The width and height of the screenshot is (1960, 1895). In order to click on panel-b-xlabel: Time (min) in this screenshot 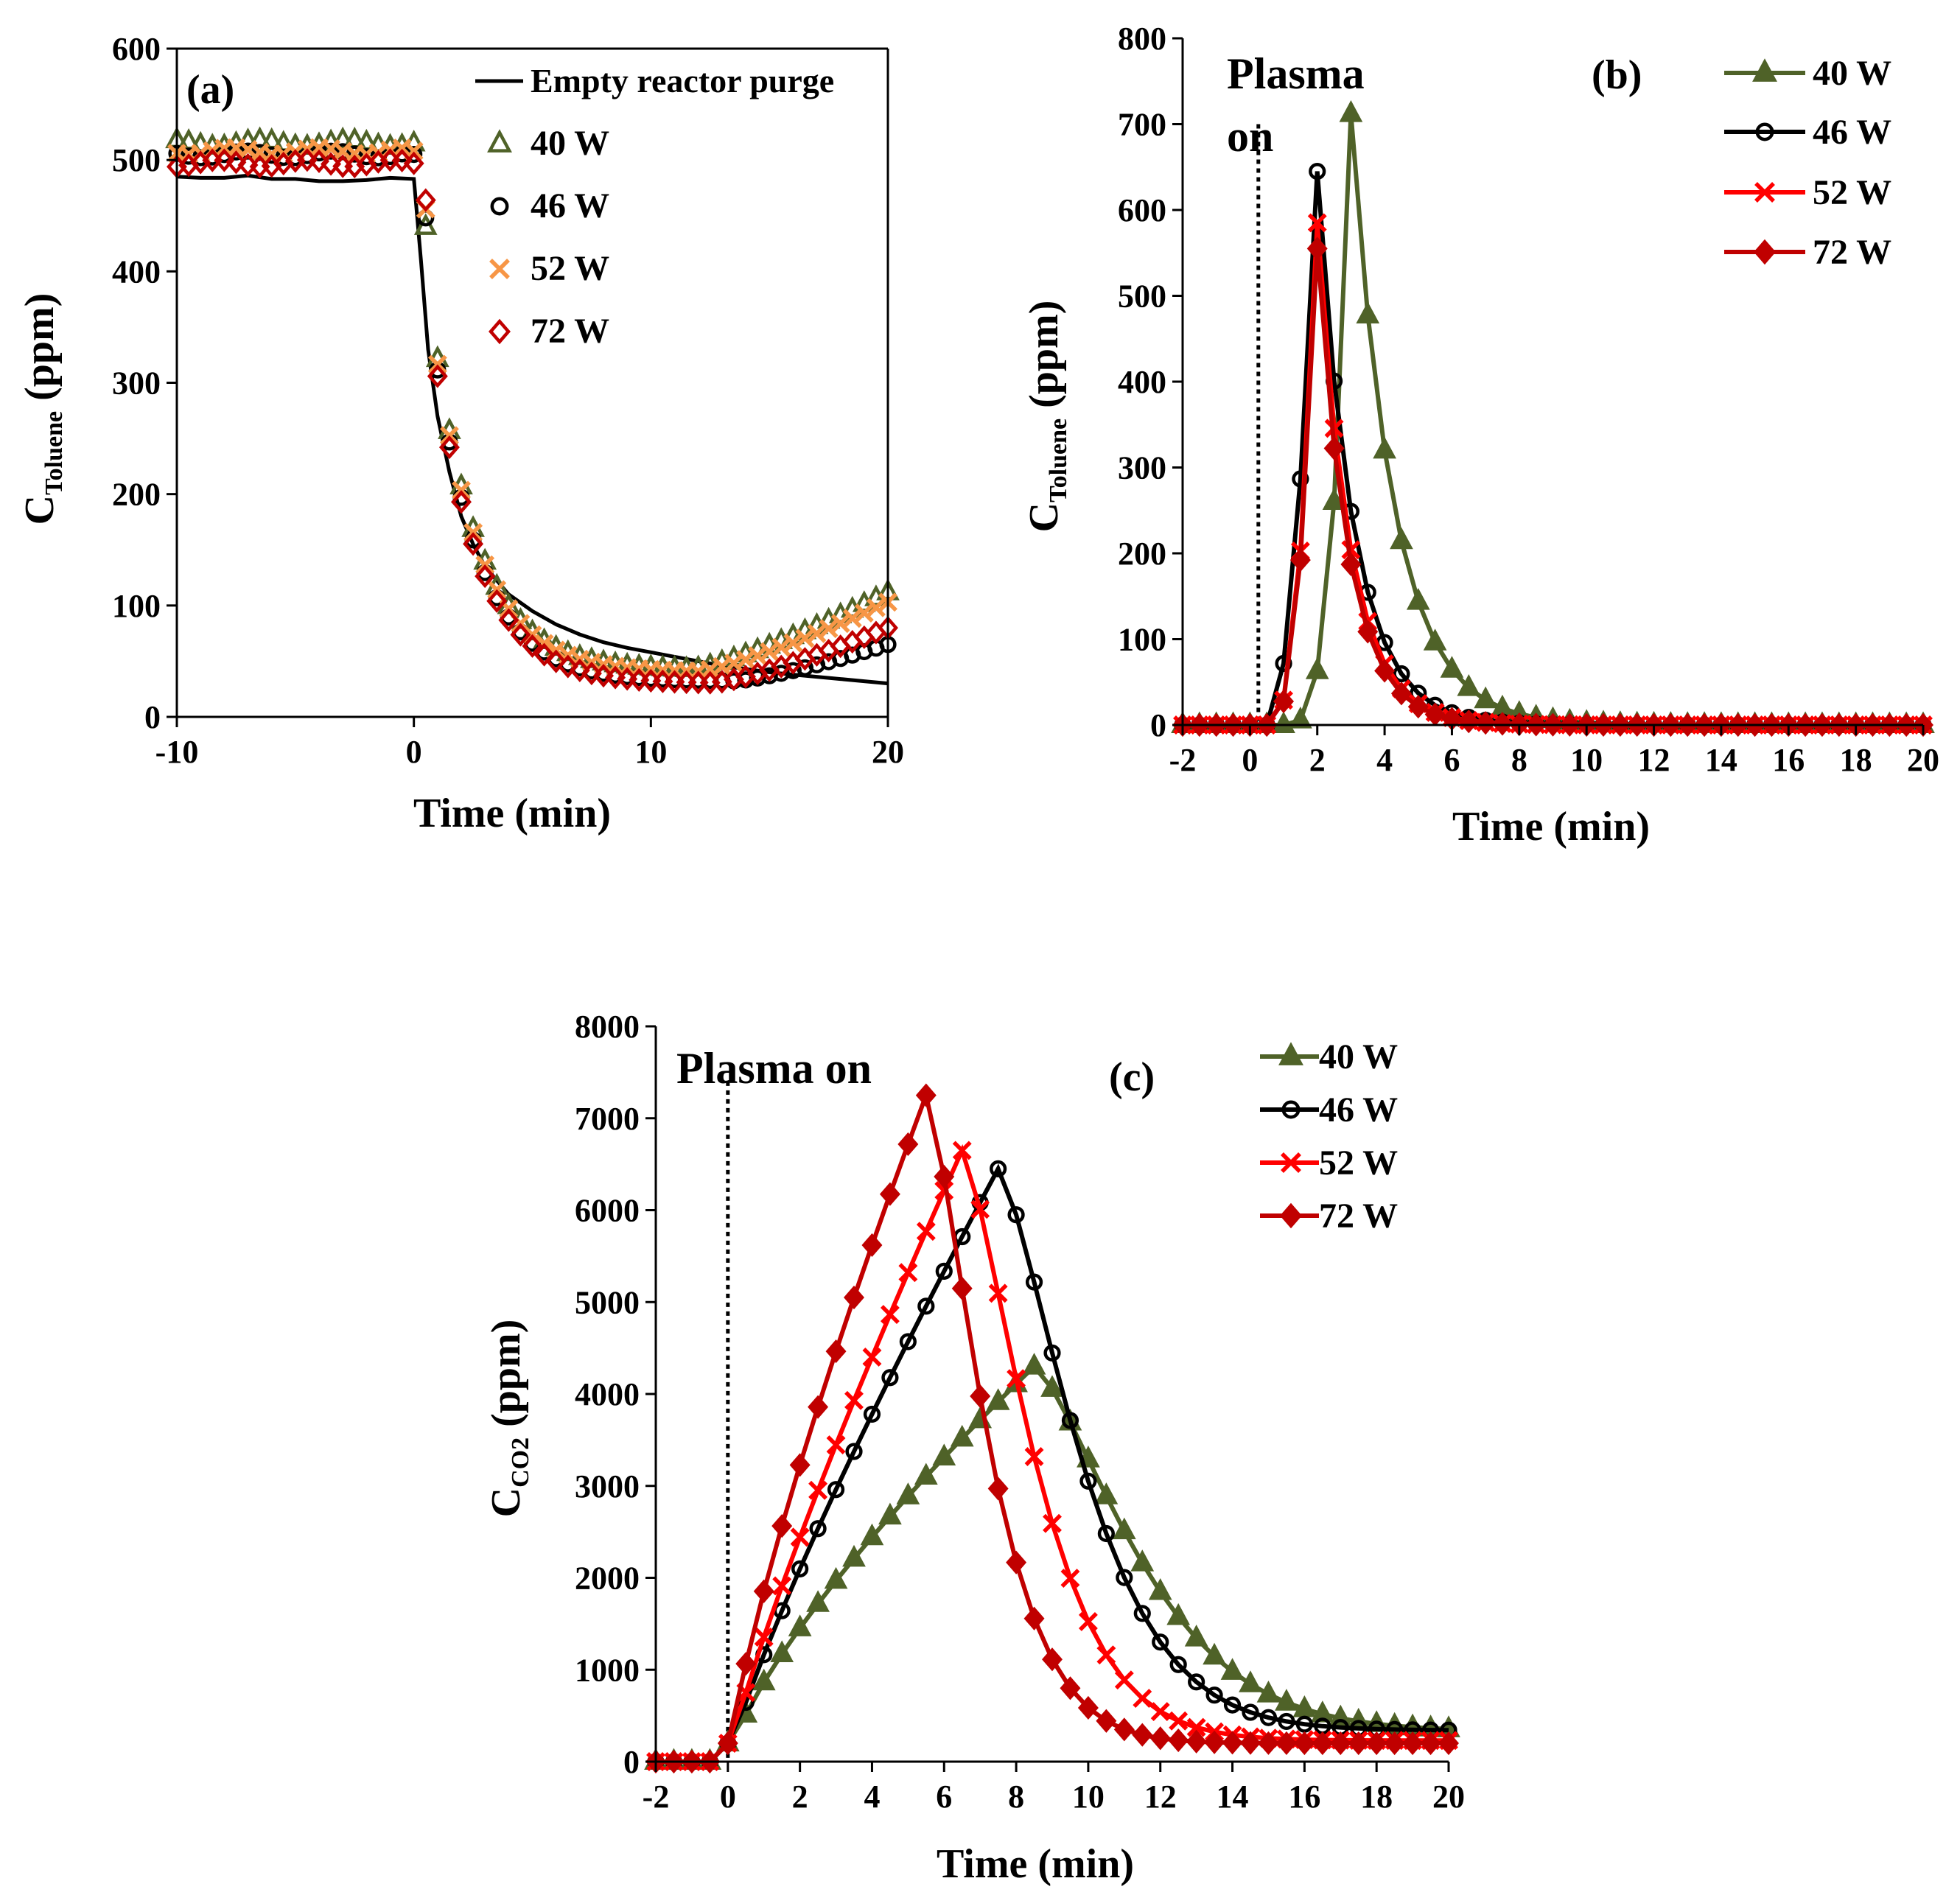, I will do `click(1551, 827)`.